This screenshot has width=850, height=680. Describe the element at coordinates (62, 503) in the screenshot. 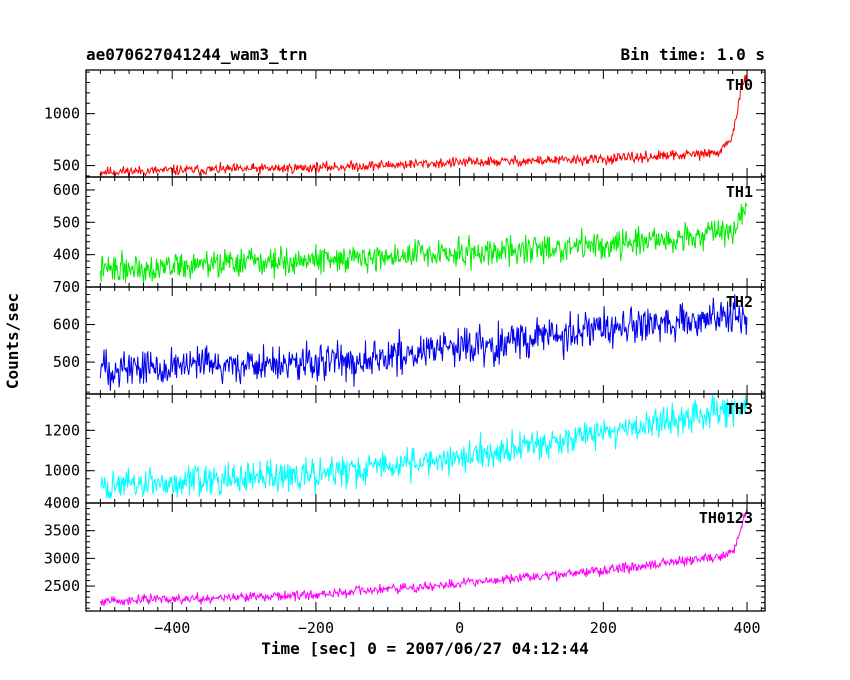

I see `y-tick-label: 4000` at that location.